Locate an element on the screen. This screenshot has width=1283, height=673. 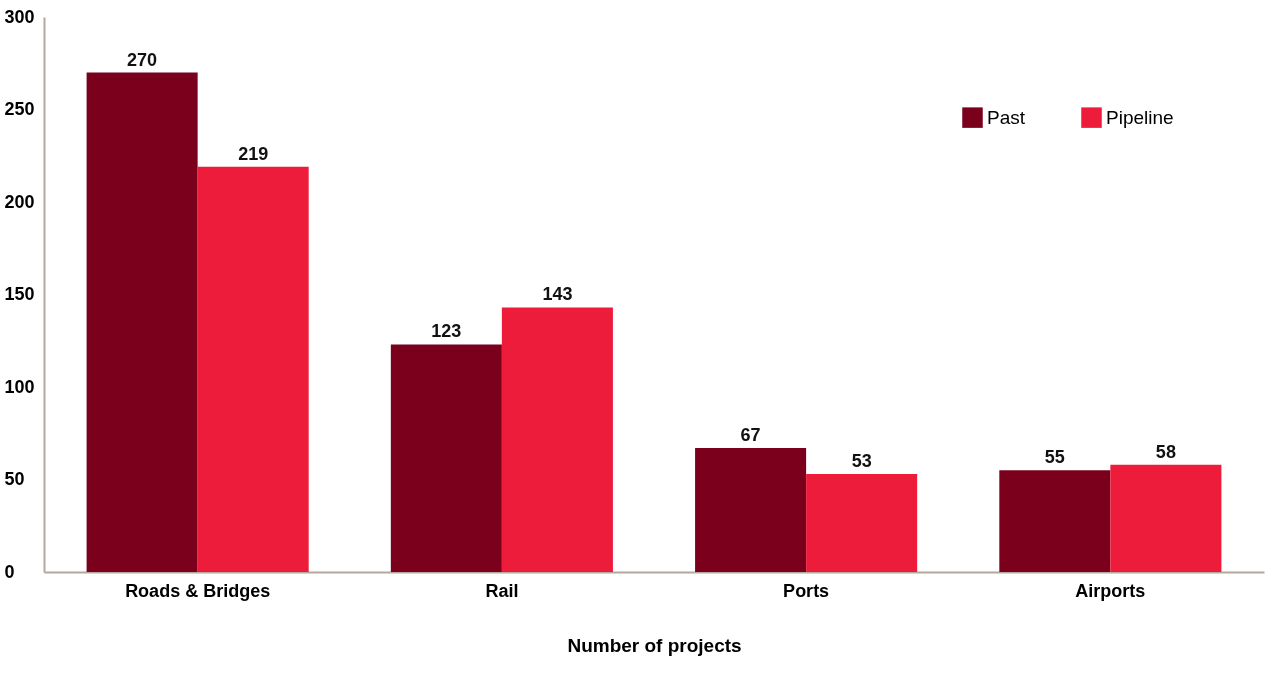
y-tick-label: 300 is located at coordinates (19, 16).